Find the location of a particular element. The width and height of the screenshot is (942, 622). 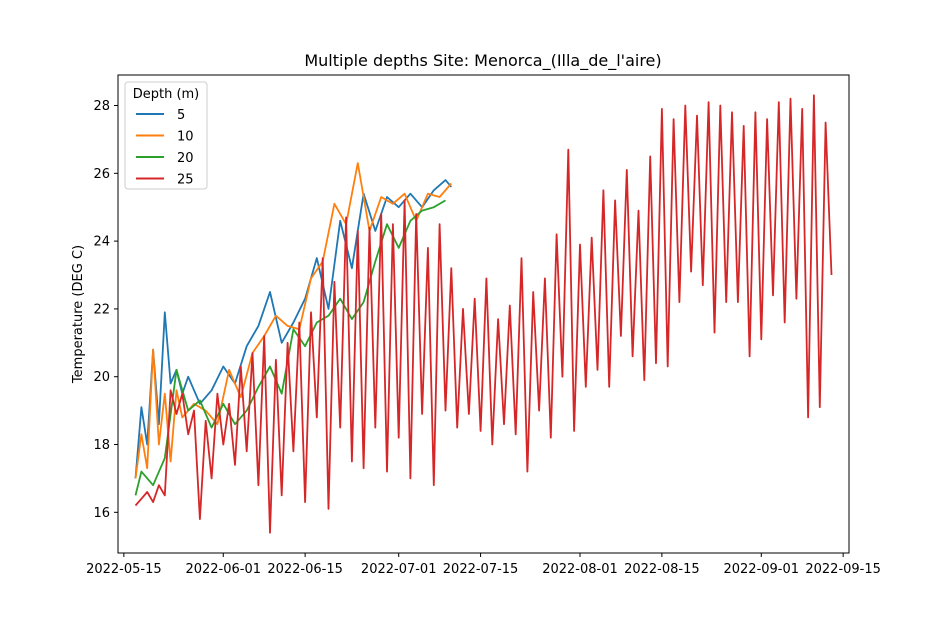

y-tick-label: 22 is located at coordinates (101, 309).